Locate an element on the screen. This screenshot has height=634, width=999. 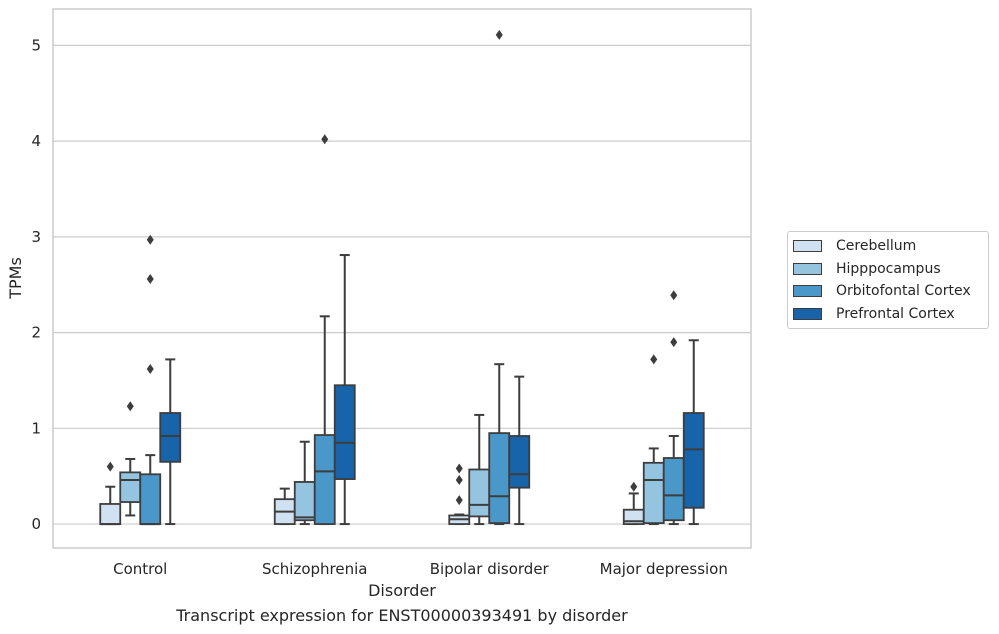
y-tick-labels: 0 1 2 3 4 5 is located at coordinates (36, 284).